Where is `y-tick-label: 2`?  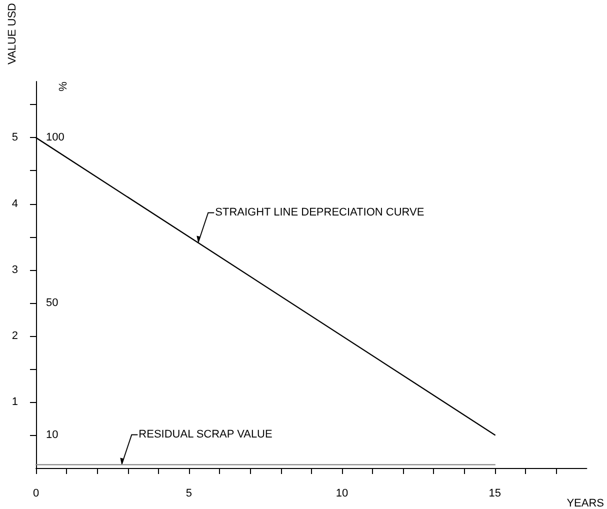
y-tick-label: 2 is located at coordinates (15, 336).